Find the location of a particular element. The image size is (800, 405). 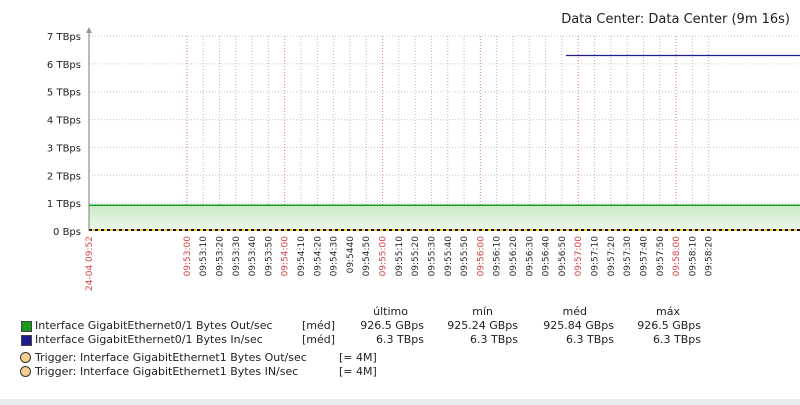

legend-value-avg: 6.3 TBps is located at coordinates (590, 339).